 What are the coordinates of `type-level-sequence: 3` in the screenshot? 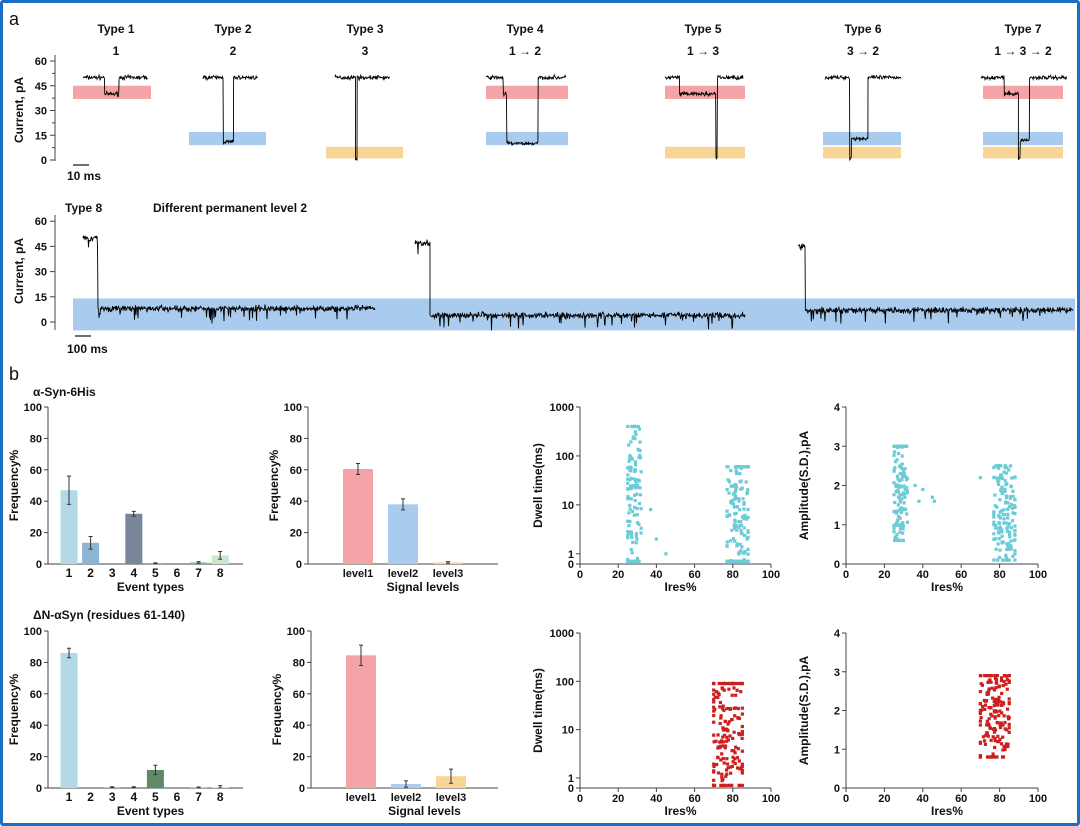 It's located at (365, 51).